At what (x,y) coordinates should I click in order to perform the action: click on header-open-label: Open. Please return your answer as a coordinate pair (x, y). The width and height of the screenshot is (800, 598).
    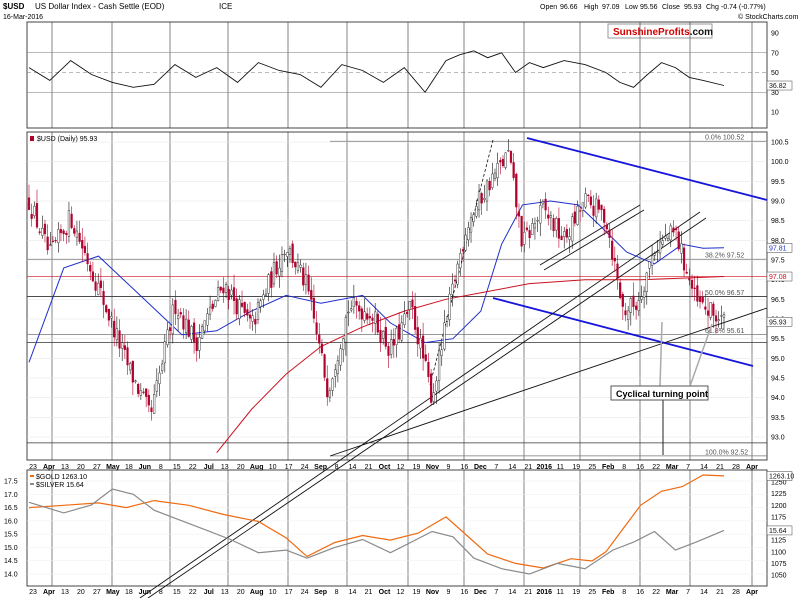
    Looking at the image, I should click on (548, 7).